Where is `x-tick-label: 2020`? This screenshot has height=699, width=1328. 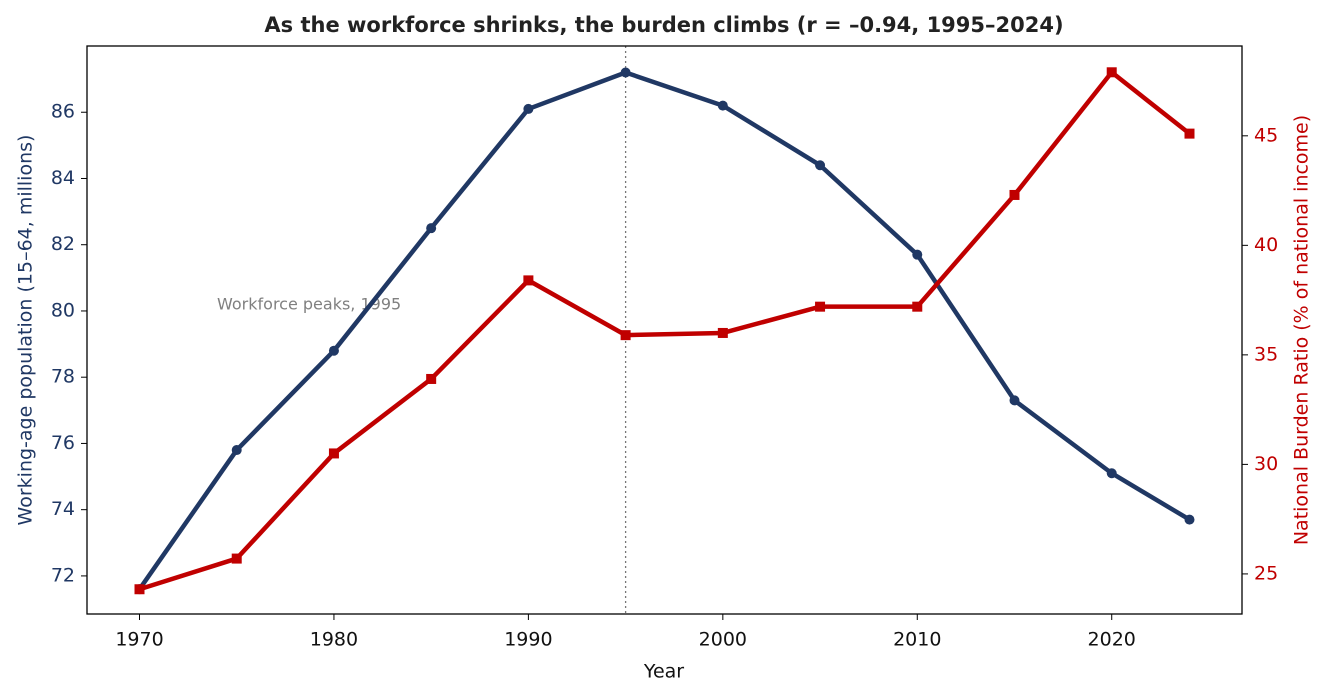 x-tick-label: 2020 is located at coordinates (1112, 640).